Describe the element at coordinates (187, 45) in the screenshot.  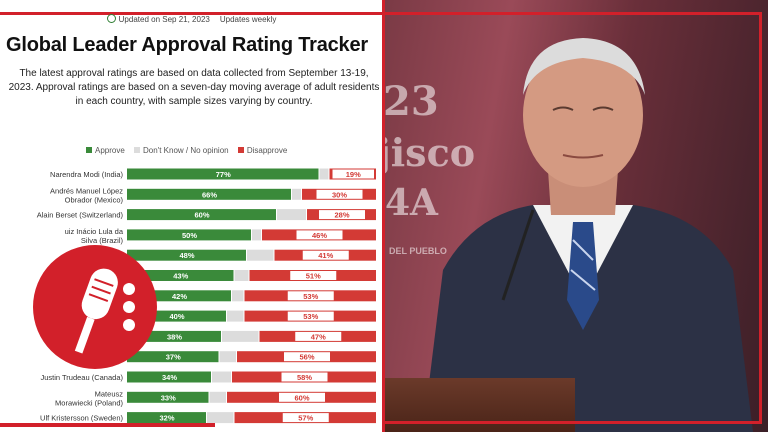
I see `page-title: Global Leader Approval Rating Tracker` at that location.